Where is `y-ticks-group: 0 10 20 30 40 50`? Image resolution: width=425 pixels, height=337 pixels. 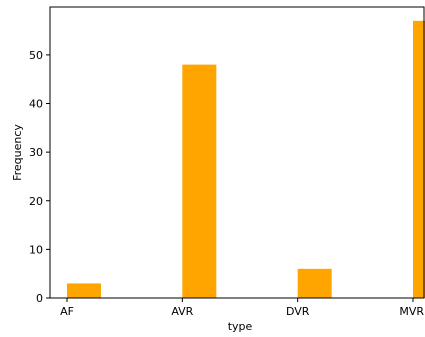 y-ticks-group: 0 10 20 30 40 50 is located at coordinates (39, 177).